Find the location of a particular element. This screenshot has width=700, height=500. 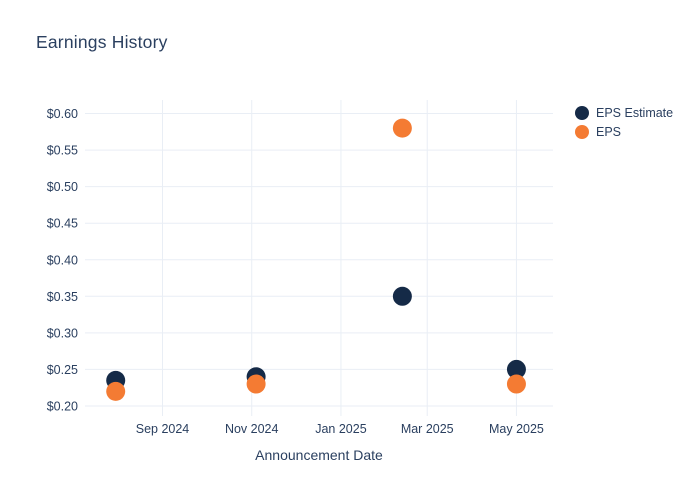

legend: EPS Estimate EPS is located at coordinates (624, 122).